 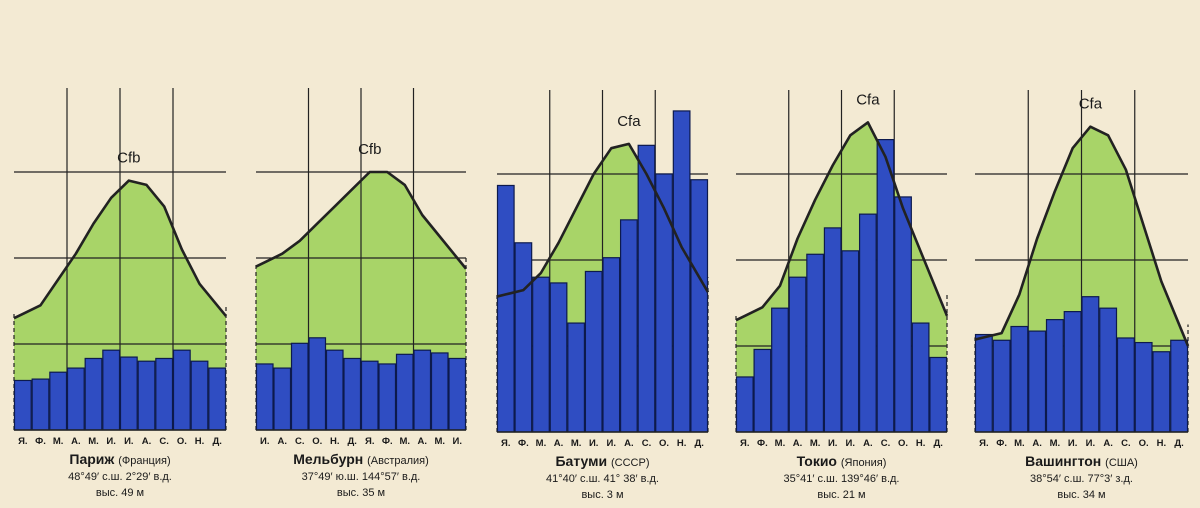 I want to click on station-coordinates: 48°49′ с.ш. 2°29′ в.д., so click(x=120, y=477).